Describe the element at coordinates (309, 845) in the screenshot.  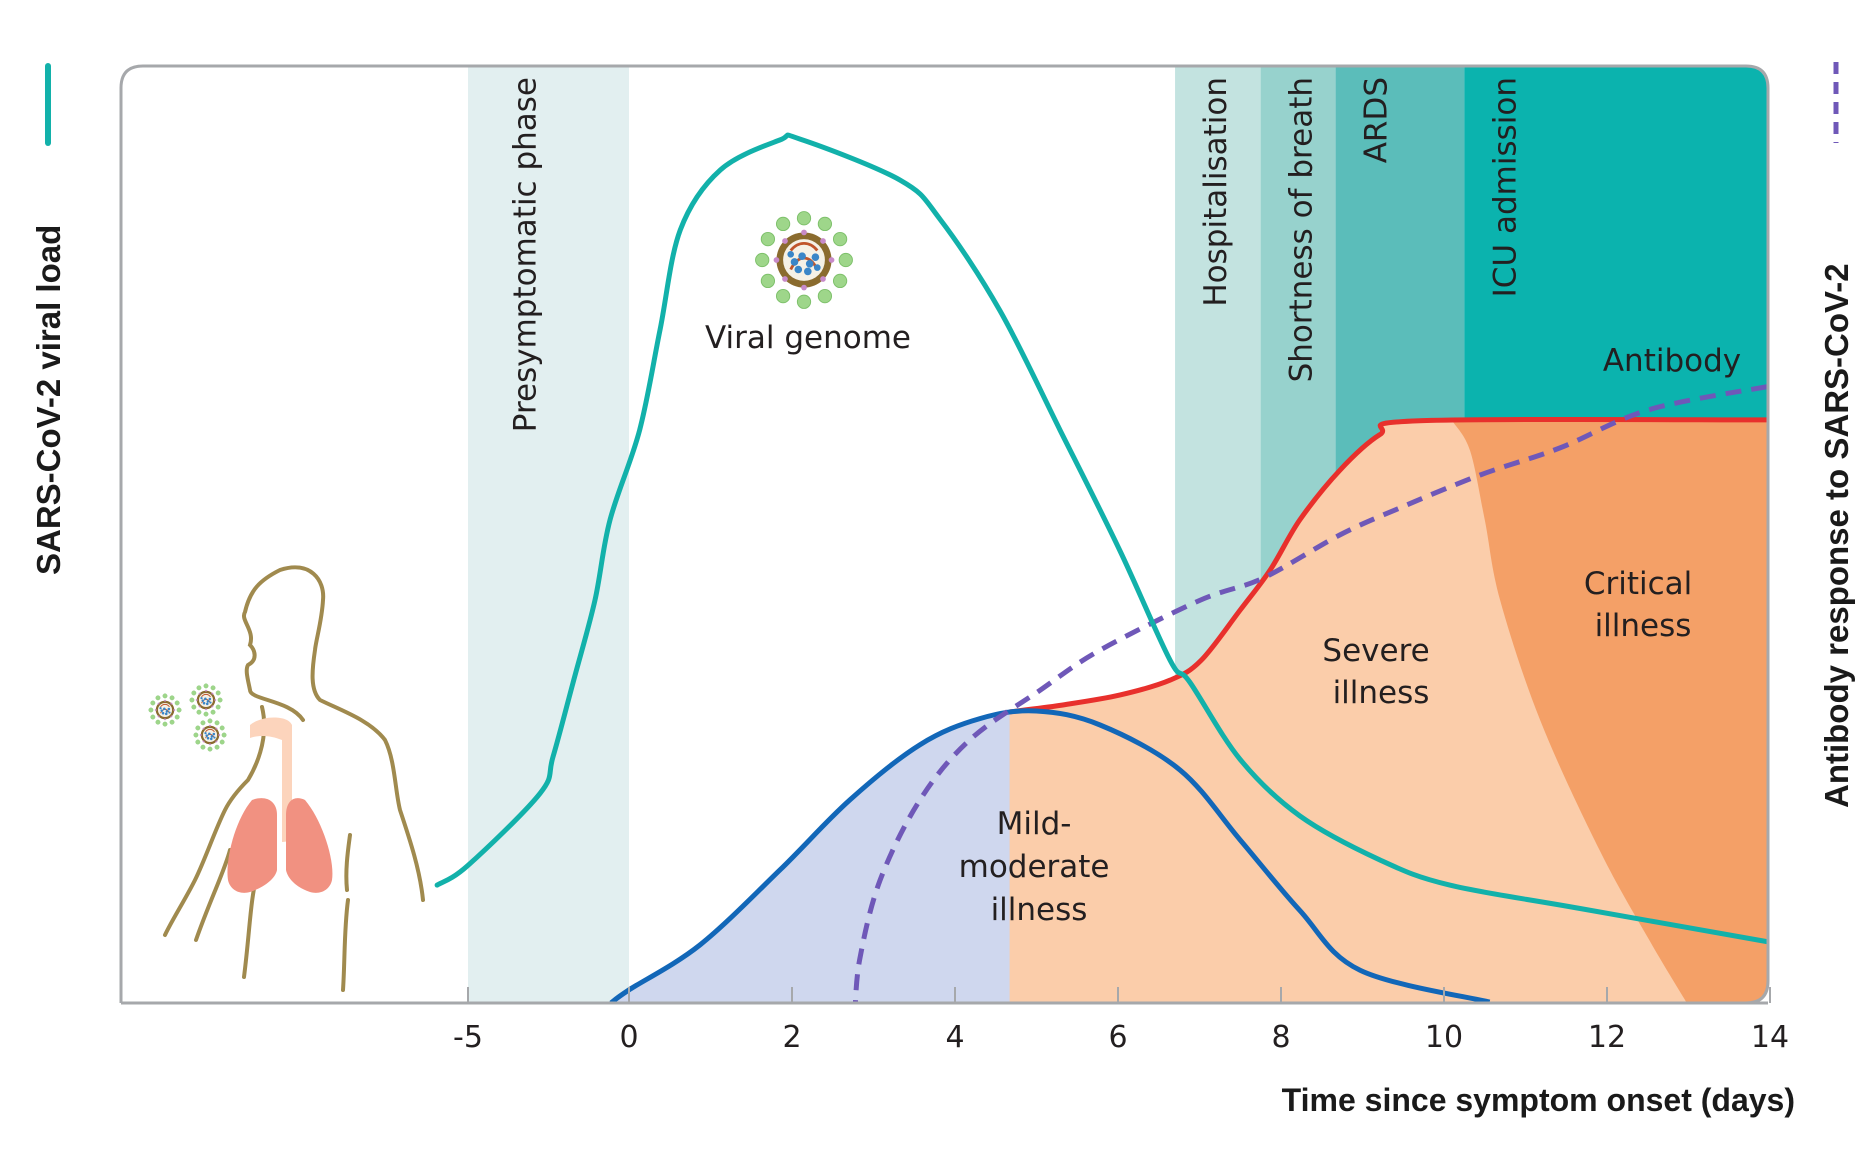
I see `right-lung` at that location.